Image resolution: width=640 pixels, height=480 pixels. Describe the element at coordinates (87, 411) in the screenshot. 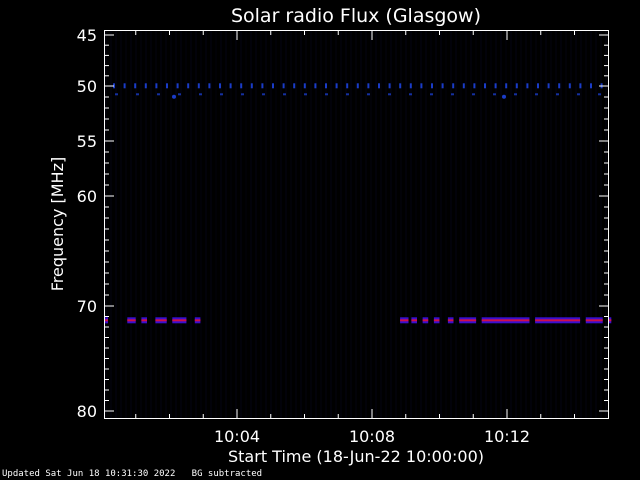

I see `y-tick-label: 80` at that location.